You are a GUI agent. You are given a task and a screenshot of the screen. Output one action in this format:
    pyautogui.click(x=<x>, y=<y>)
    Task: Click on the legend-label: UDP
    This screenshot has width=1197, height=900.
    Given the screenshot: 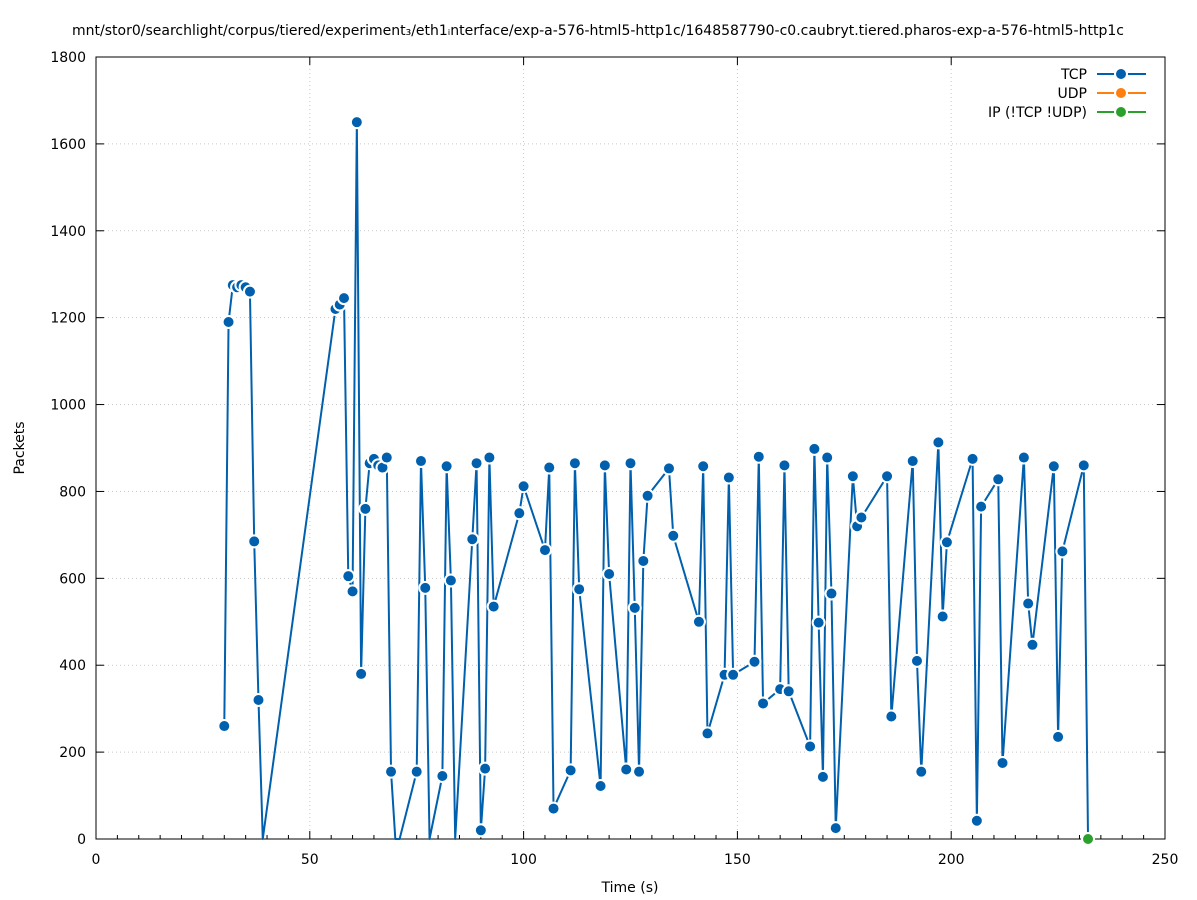 What is the action you would take?
    pyautogui.click(x=1072, y=94)
    